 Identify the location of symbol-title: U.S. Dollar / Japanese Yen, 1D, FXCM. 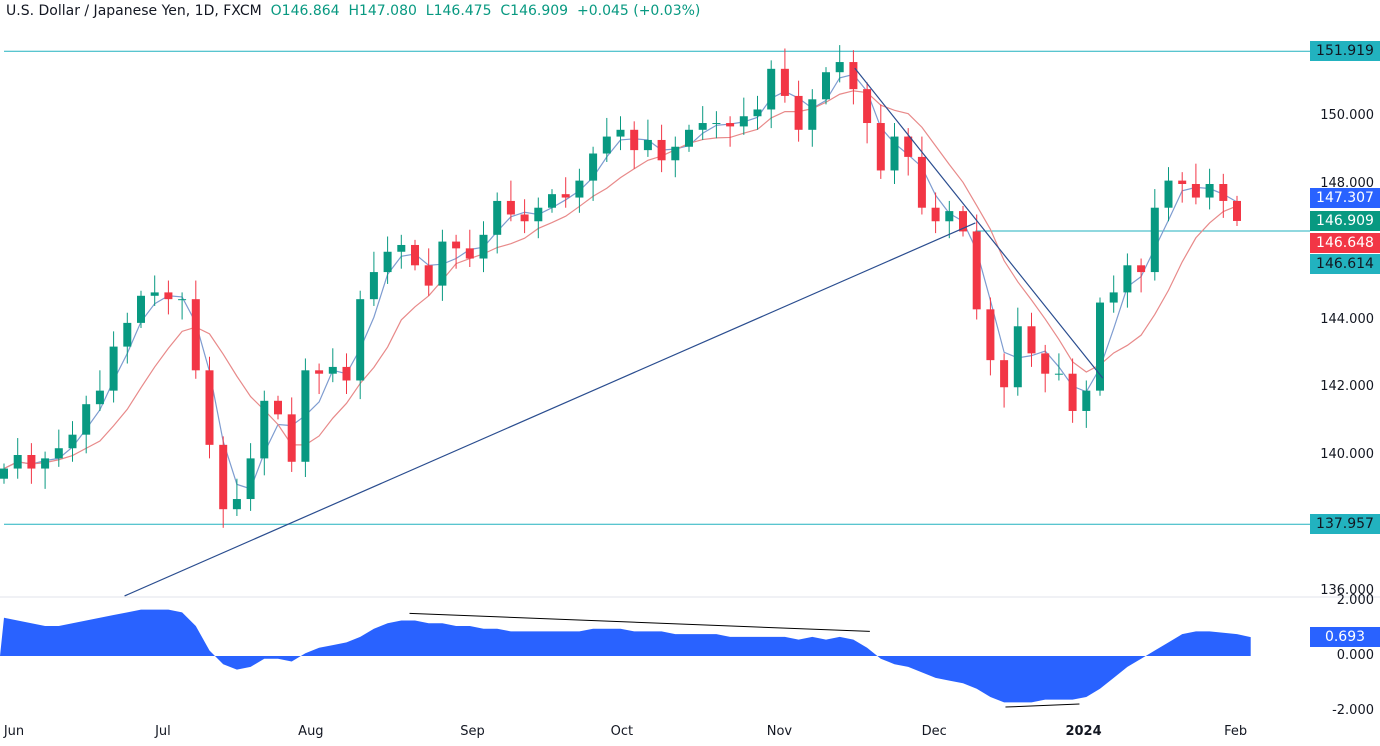
(134, 11).